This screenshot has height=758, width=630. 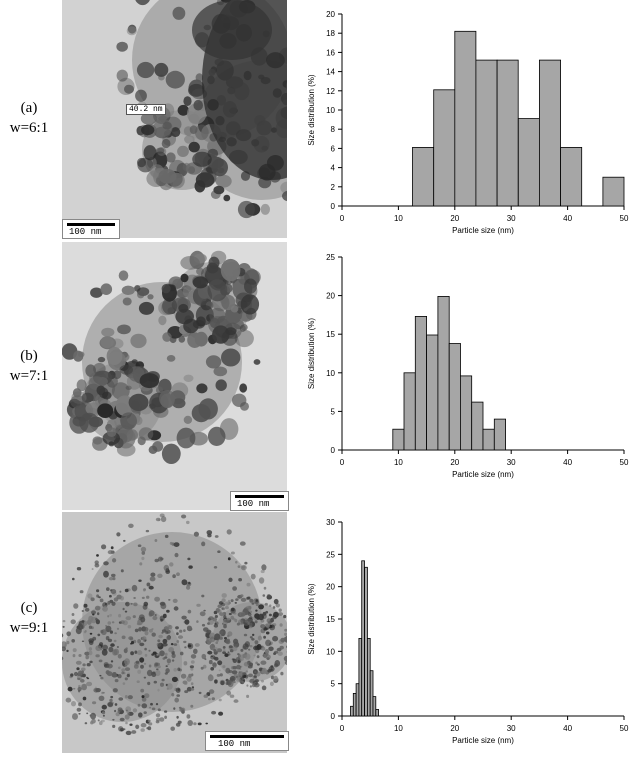 What do you see at coordinates (333, 148) in the screenshot?
I see `y-tick-label: 6` at bounding box center [333, 148].